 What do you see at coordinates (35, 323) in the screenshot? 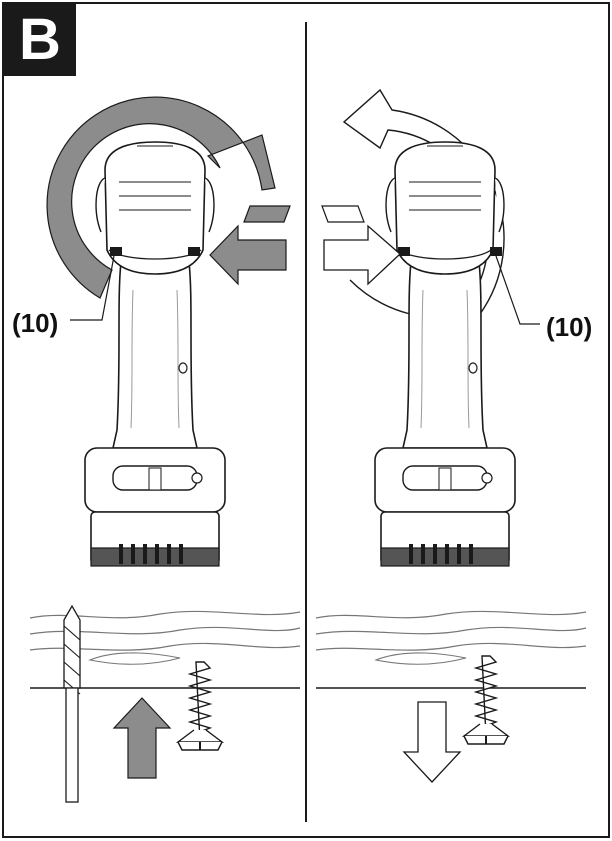
I see `callout-left: (10)` at bounding box center [35, 323].